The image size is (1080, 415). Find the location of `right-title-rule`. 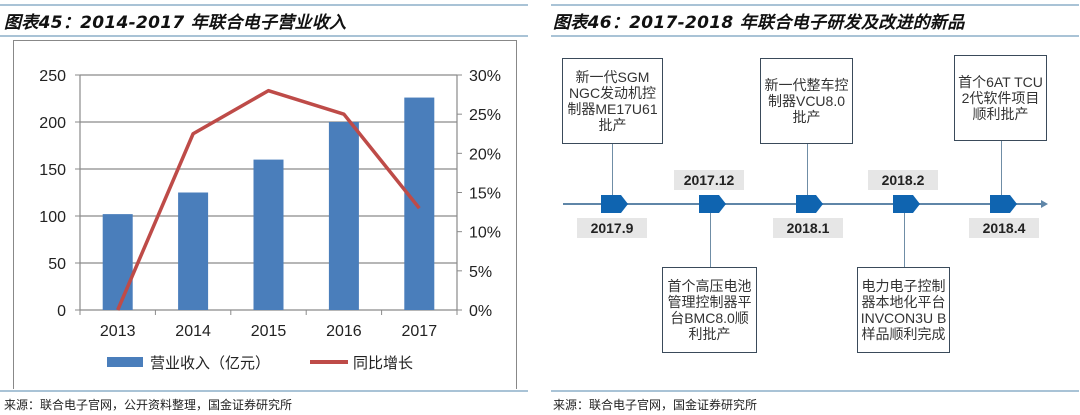

right-title-rule is located at coordinates (815, 36).